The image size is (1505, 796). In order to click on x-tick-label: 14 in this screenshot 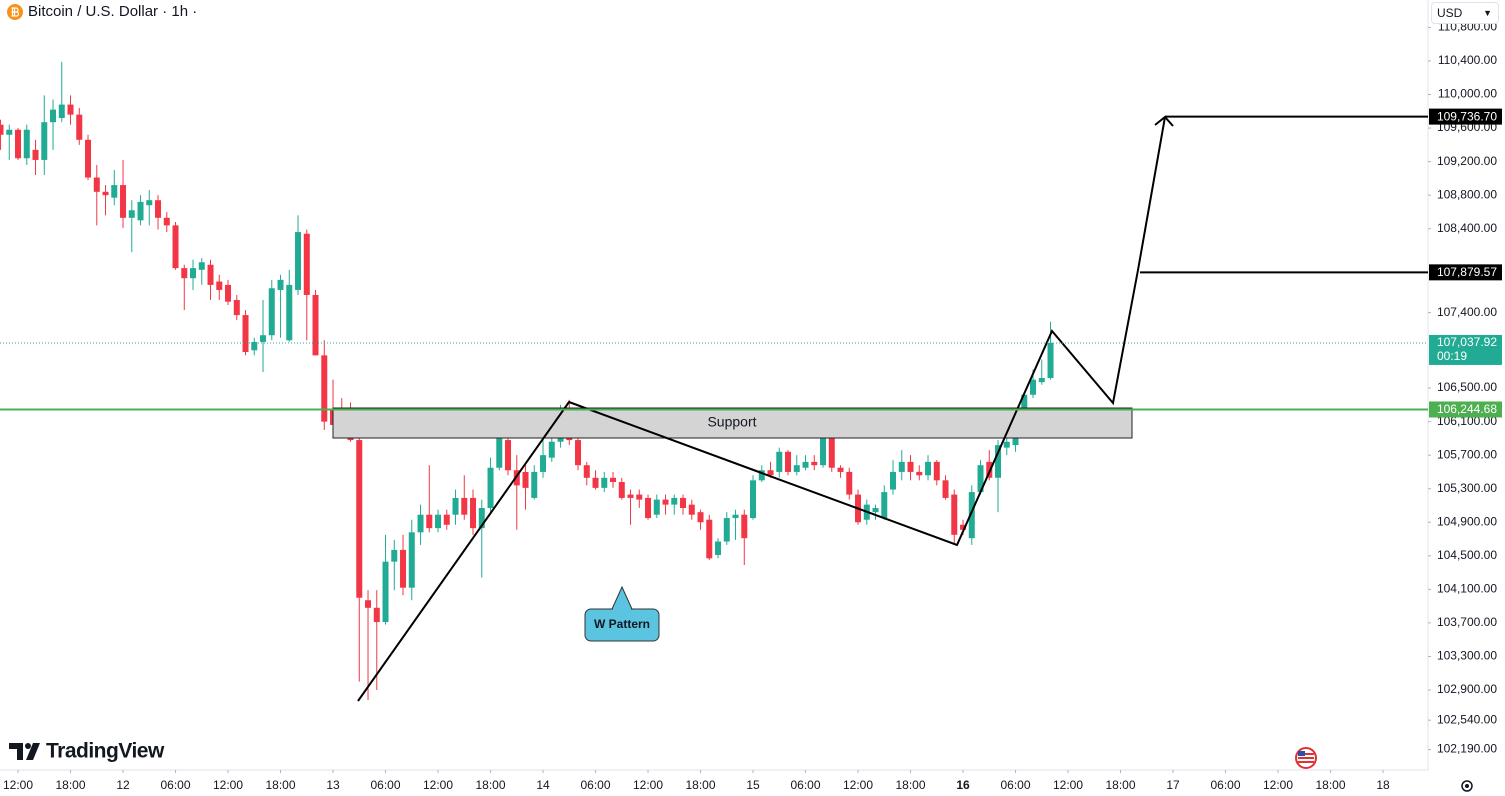, I will do `click(543, 785)`.